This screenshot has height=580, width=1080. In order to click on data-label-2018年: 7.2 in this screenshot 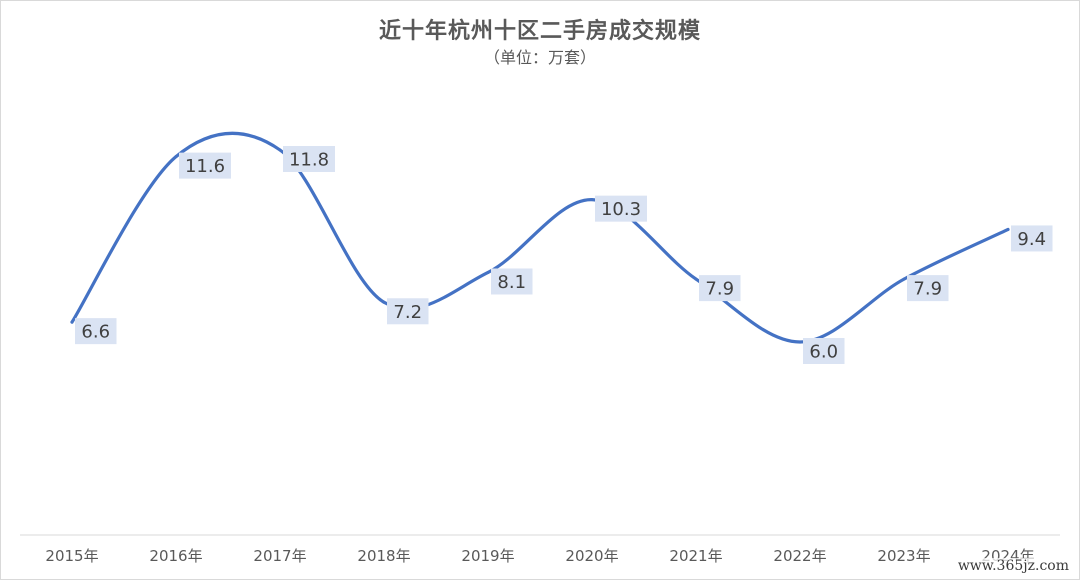, I will do `click(408, 311)`.